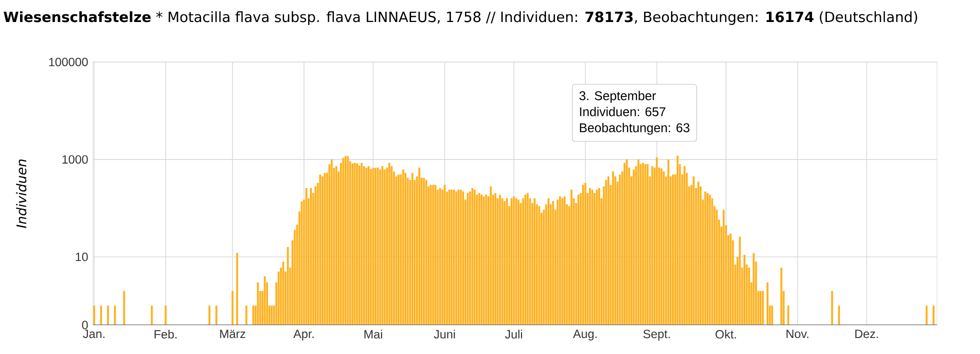 The width and height of the screenshot is (980, 354). Describe the element at coordinates (866, 334) in the screenshot. I see `x-tick-label: Dez.` at that location.